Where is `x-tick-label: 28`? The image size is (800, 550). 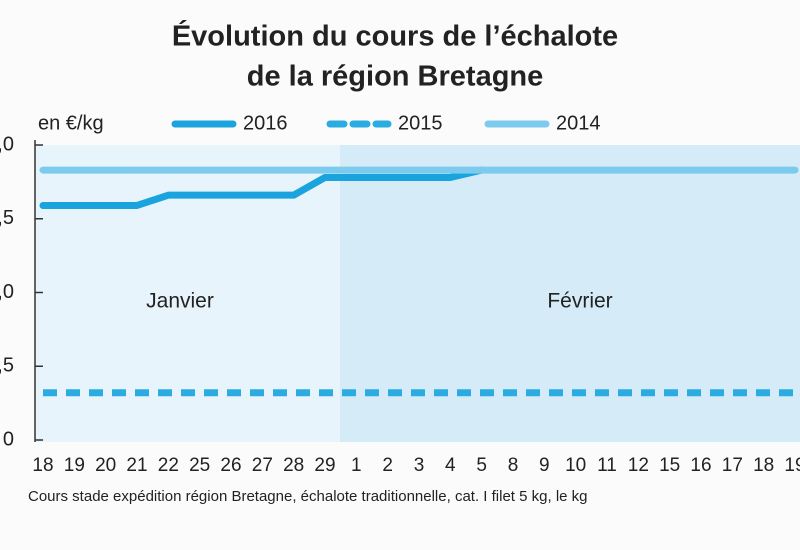 x-tick-label: 28 is located at coordinates (293, 465).